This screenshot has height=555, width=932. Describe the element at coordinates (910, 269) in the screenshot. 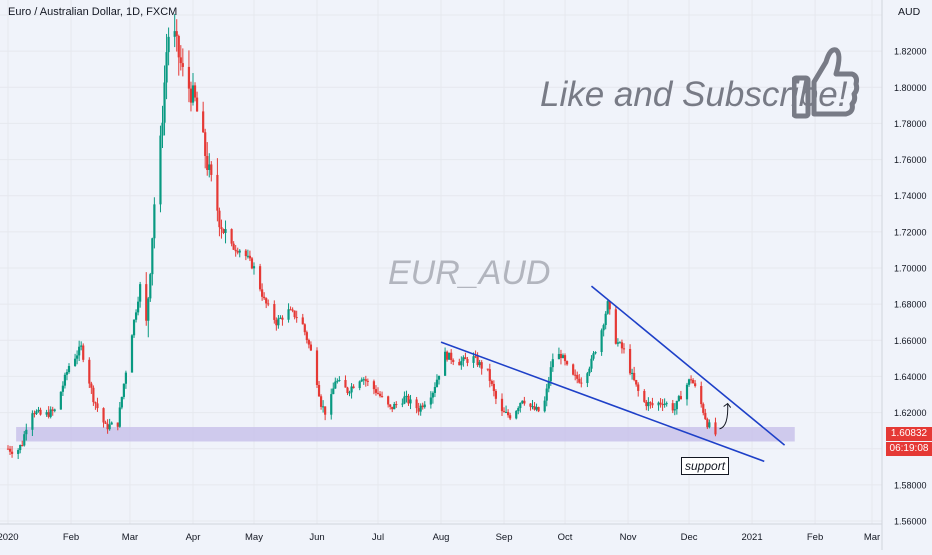

I see `y-tick-label: 1.70000` at that location.